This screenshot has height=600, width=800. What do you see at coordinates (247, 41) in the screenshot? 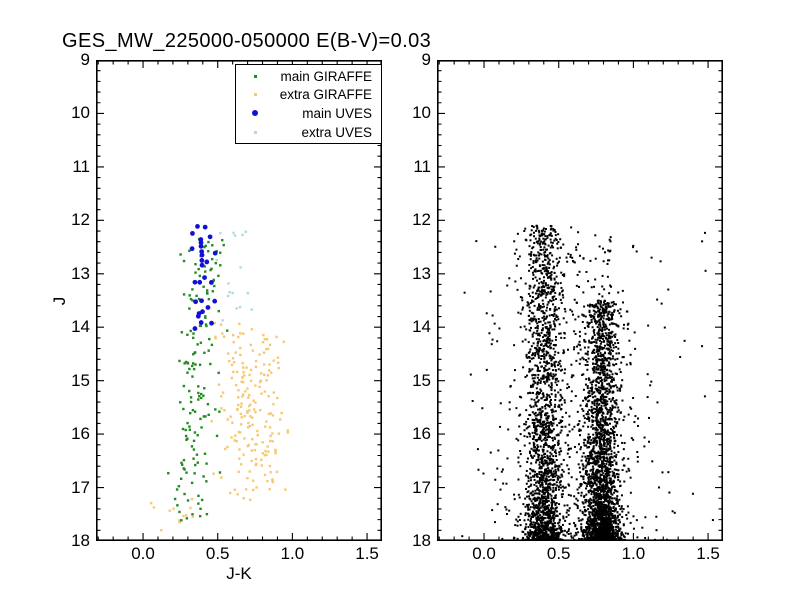
I see `plot-title: GES_MW_225000-050000 E(B-V)=0.03` at bounding box center [247, 41].